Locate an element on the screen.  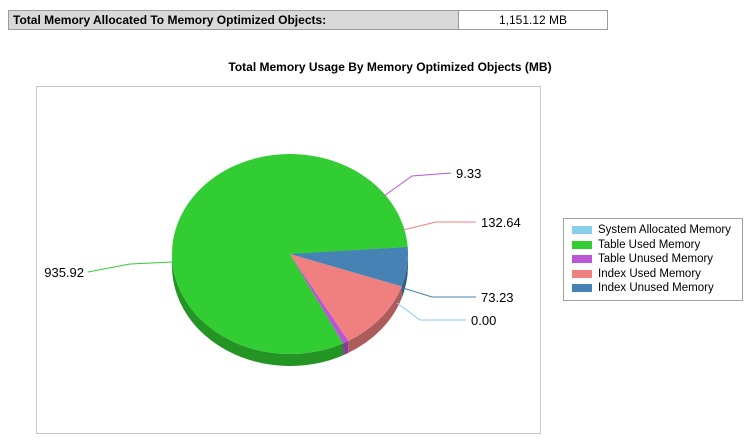
data-label-table-unused-memory: 9.33 is located at coordinates (468, 173).